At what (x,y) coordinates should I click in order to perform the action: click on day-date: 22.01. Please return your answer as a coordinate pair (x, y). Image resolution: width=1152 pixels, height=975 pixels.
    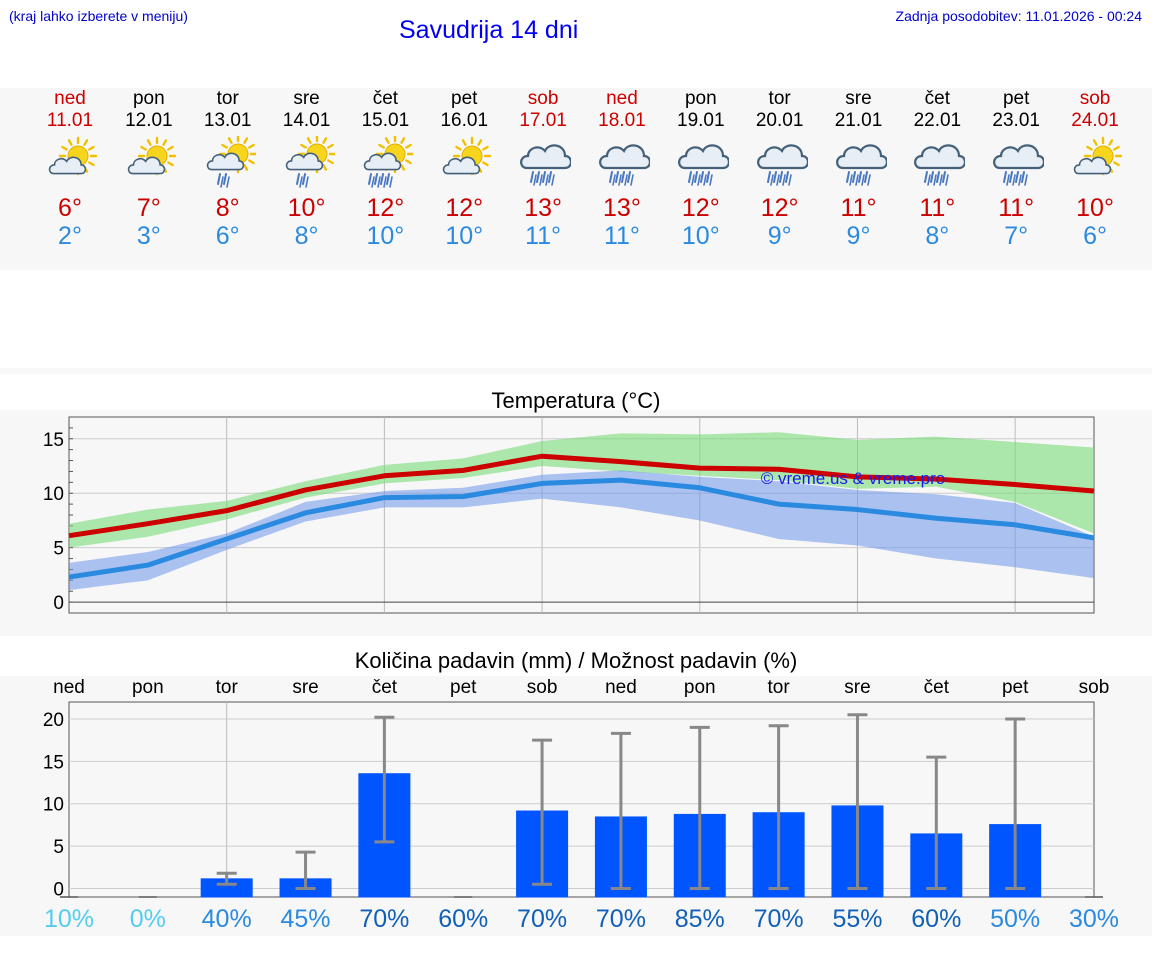
    Looking at the image, I should click on (937, 120).